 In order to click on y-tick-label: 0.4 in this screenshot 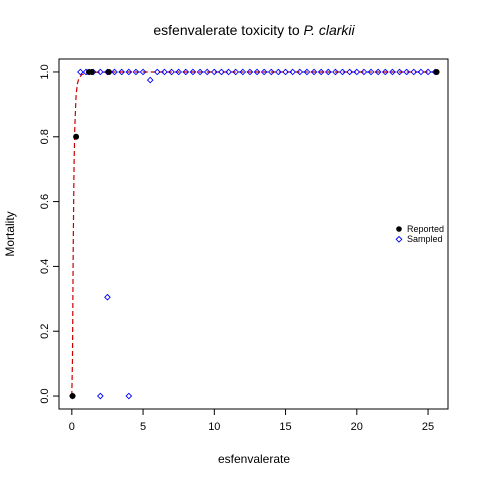, I will do `click(45, 266)`.